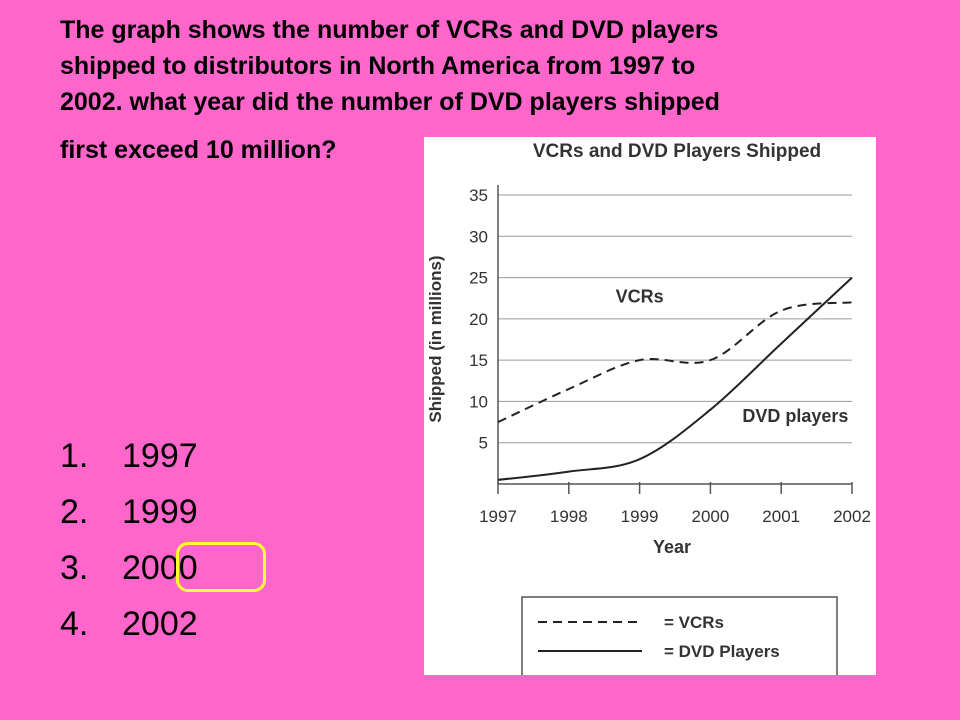 The image size is (960, 720). I want to click on x-tick-label: 2000, so click(710, 516).